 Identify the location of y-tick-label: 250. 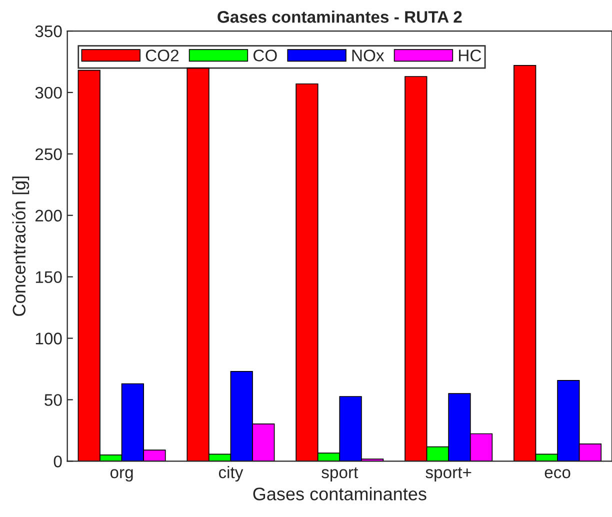
(48, 154).